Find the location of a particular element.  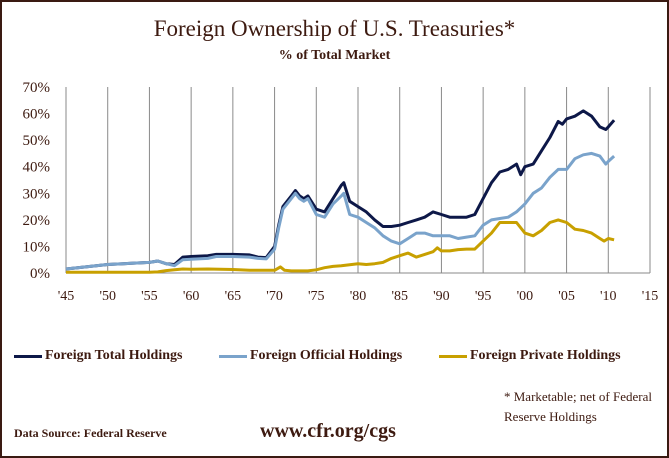

legend-label-private: Foreign Private Holdings is located at coordinates (545, 355).